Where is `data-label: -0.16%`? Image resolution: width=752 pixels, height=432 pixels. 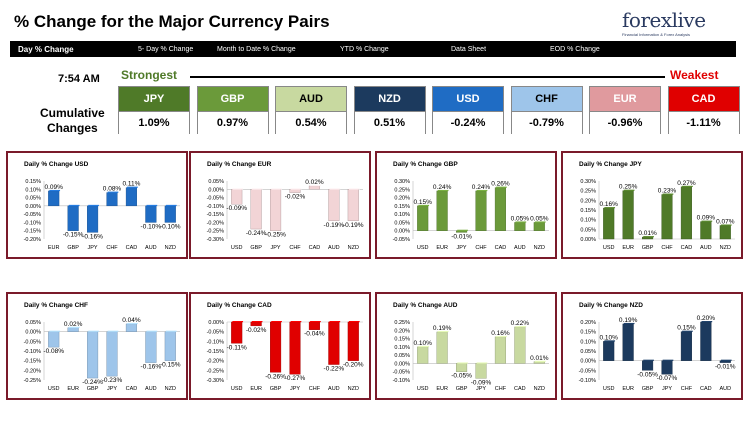
data-label: -0.16% is located at coordinates (151, 367).